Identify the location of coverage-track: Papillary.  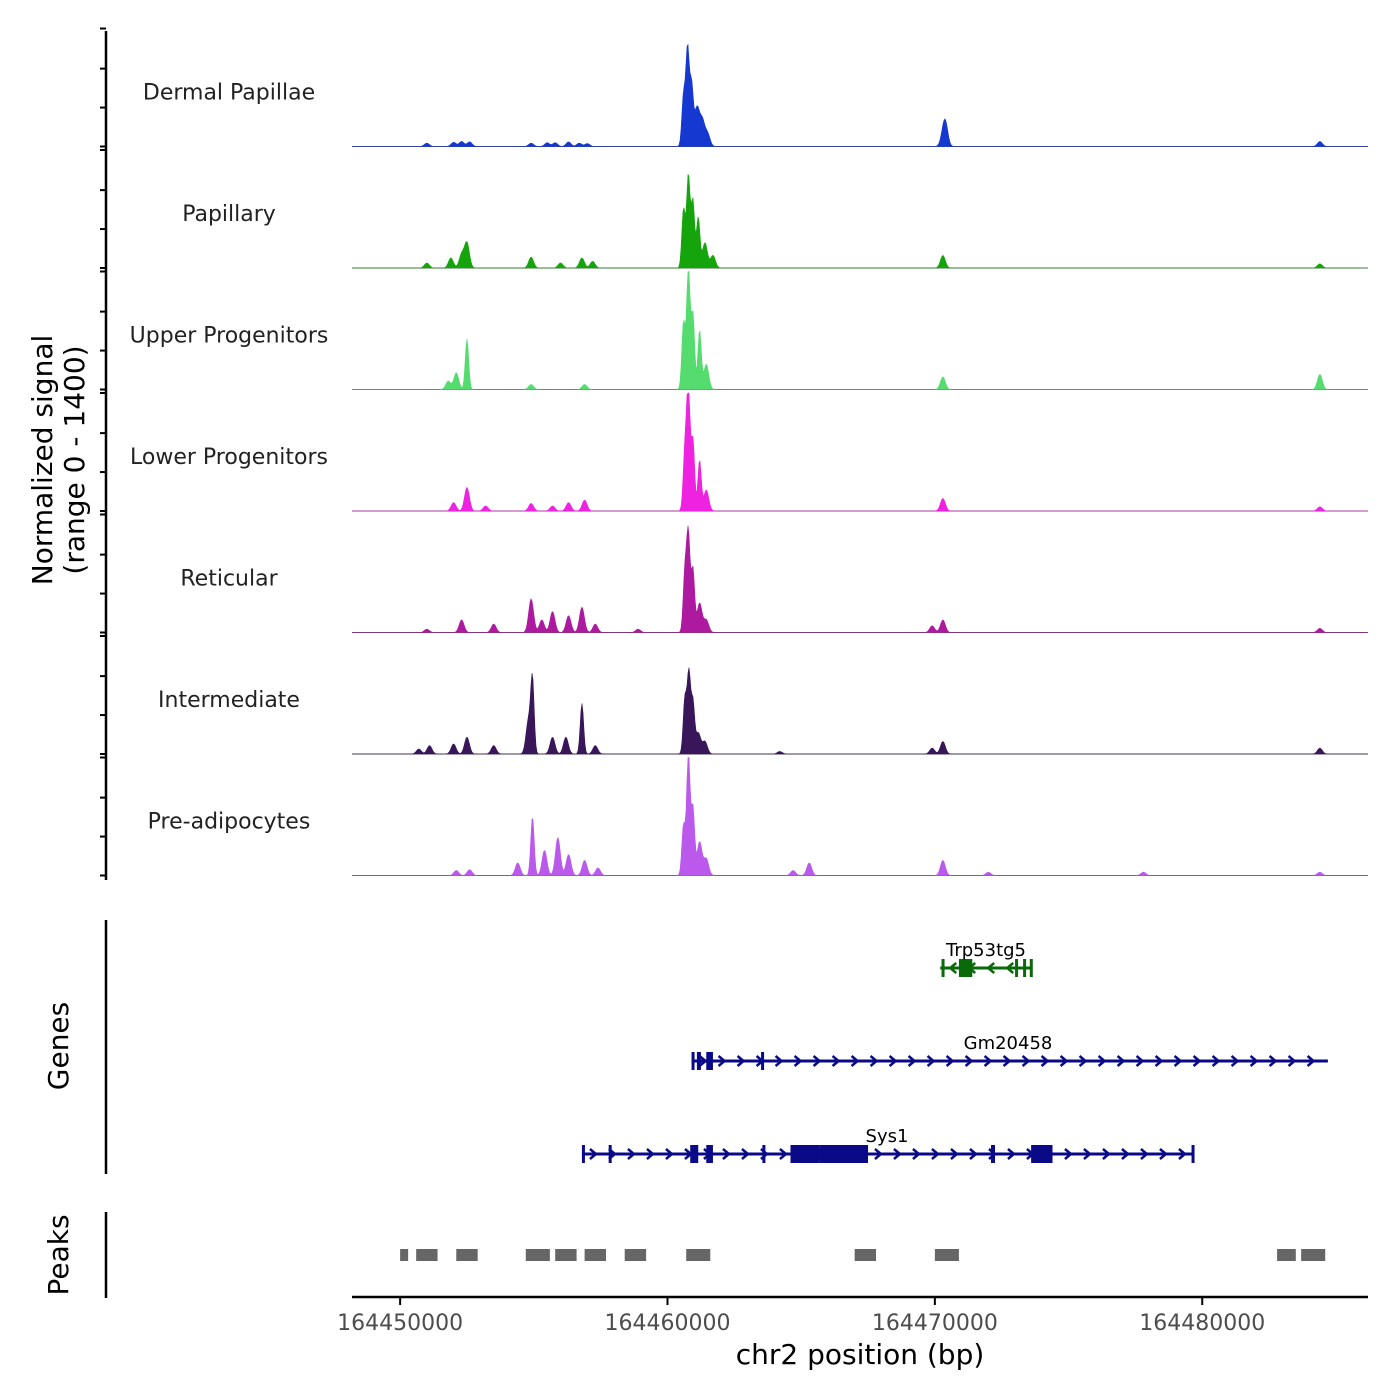
(775, 221).